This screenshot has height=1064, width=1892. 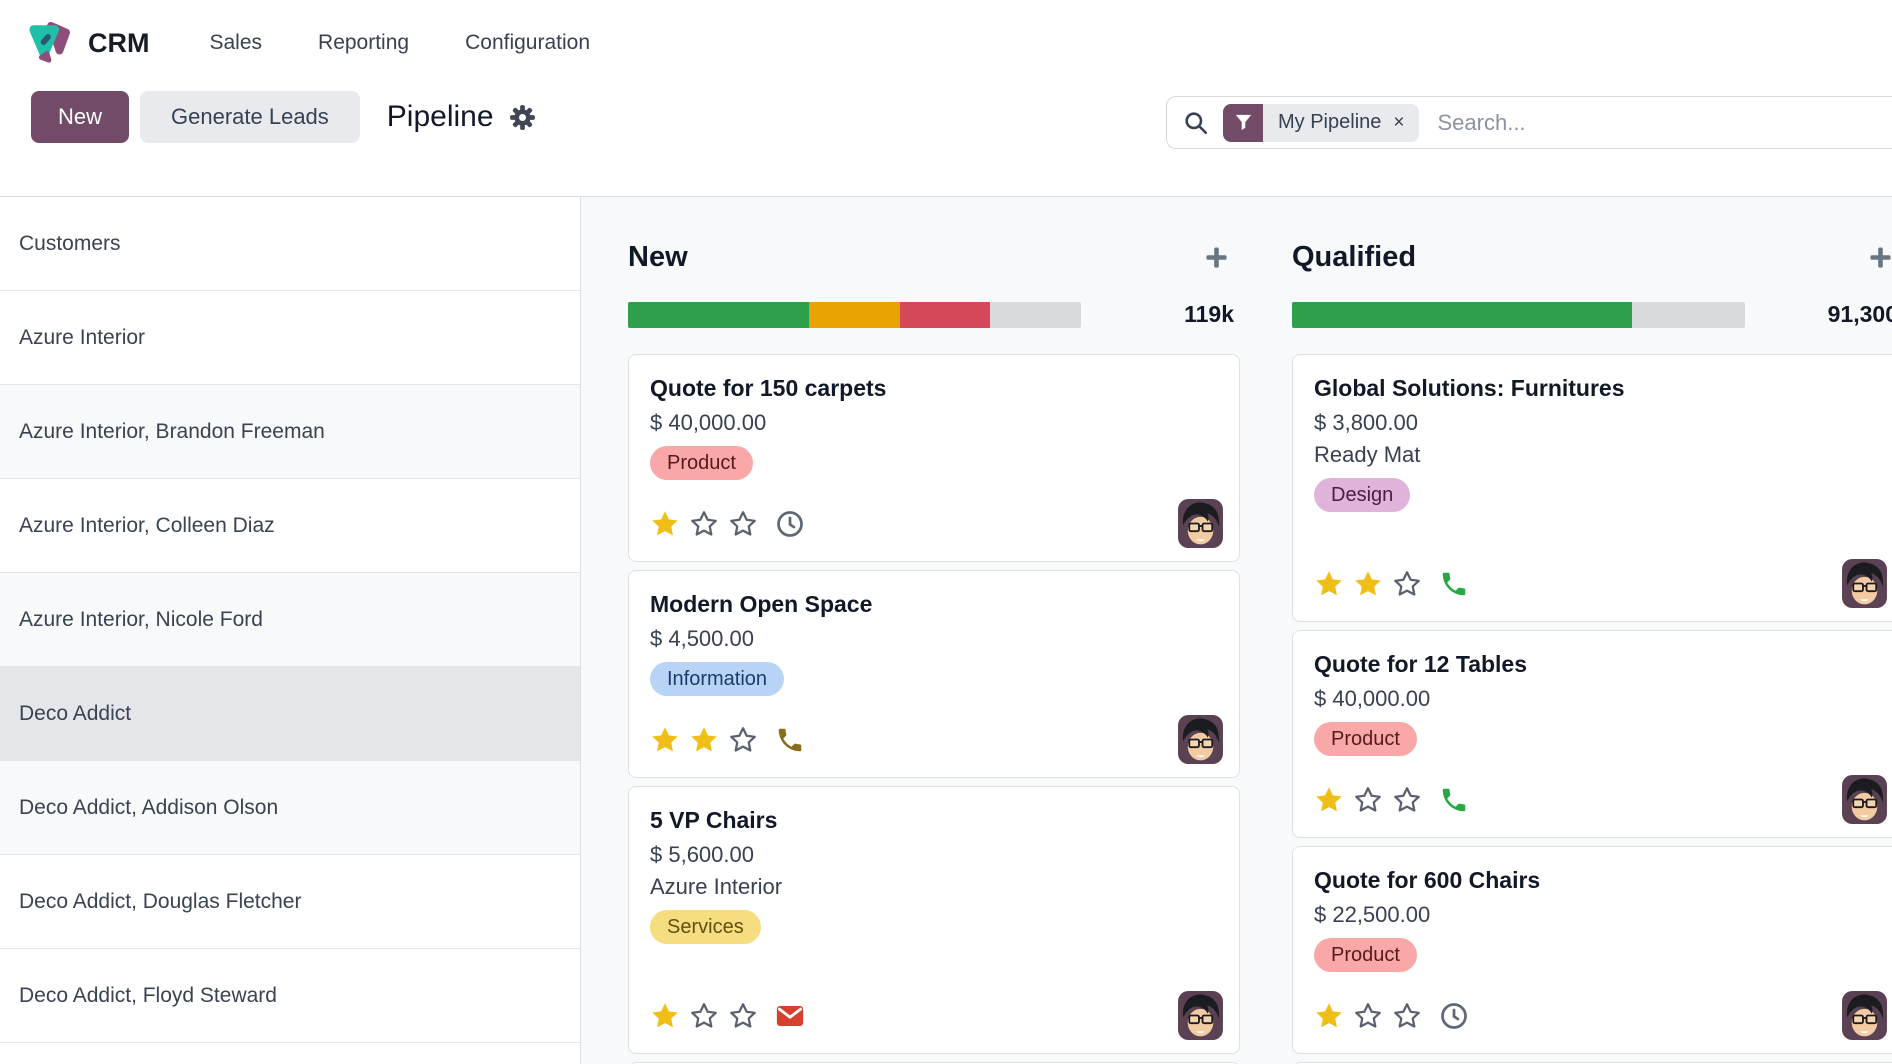 I want to click on filter-icon, so click(x=1243, y=122).